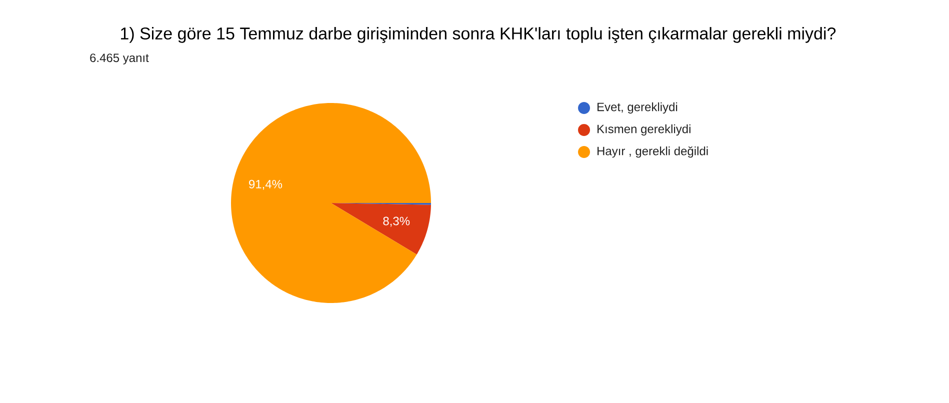 Image resolution: width=949 pixels, height=403 pixels. Describe the element at coordinates (396, 221) in the screenshot. I see `data-label: 8,3%` at that location.